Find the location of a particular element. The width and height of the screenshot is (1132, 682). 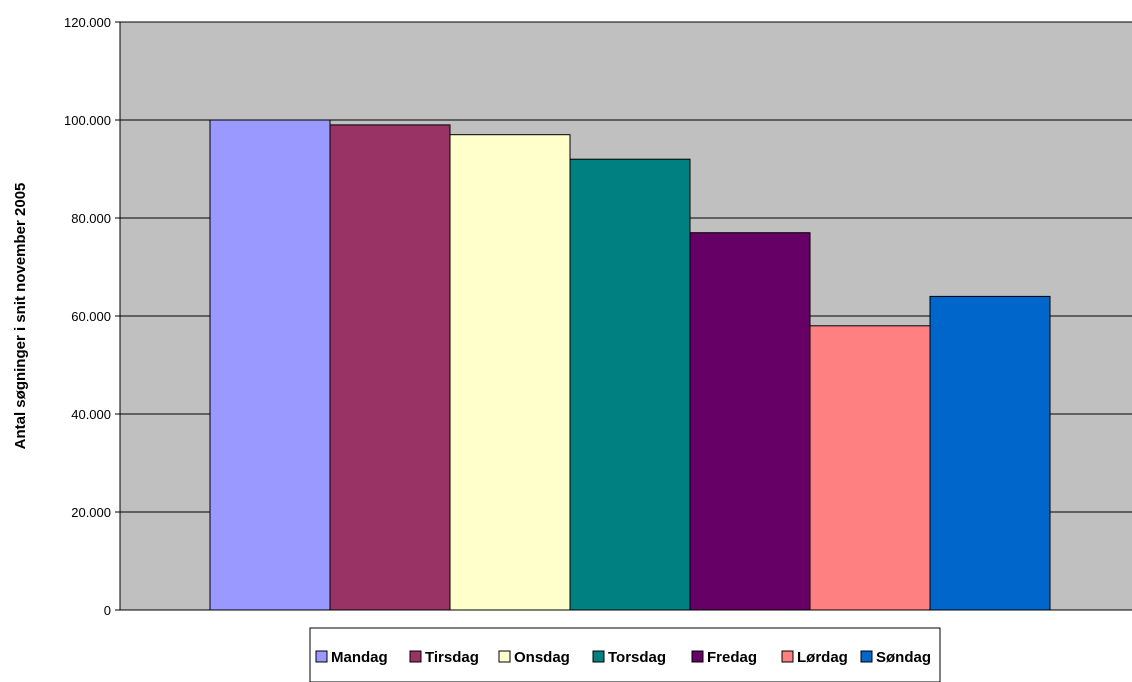

y-tick-label: 80.000 is located at coordinates (91, 218).